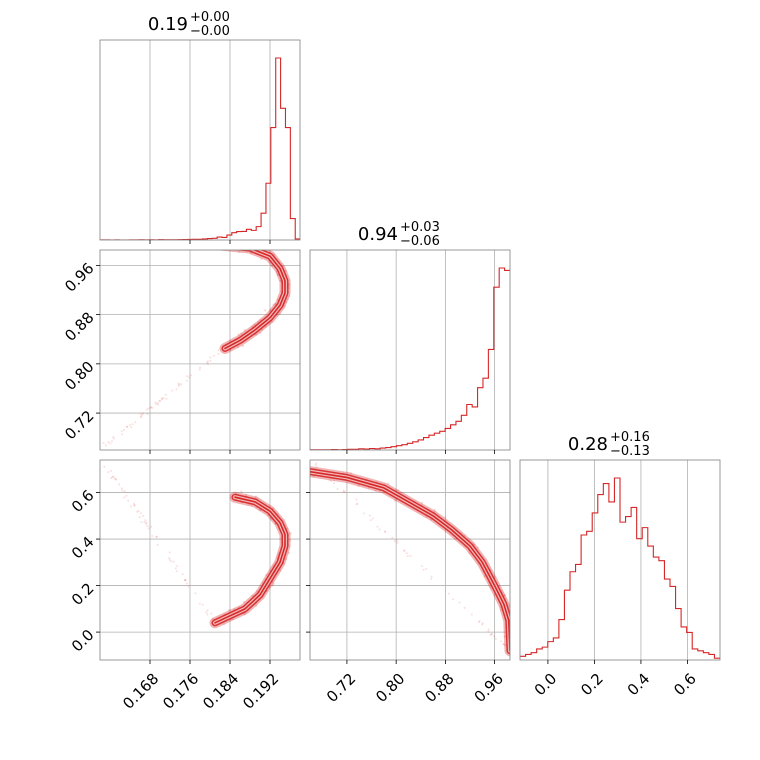 The width and height of the screenshot is (760, 760). Describe the element at coordinates (168, 24) in the screenshot. I see `title-value: 0.19` at that location.